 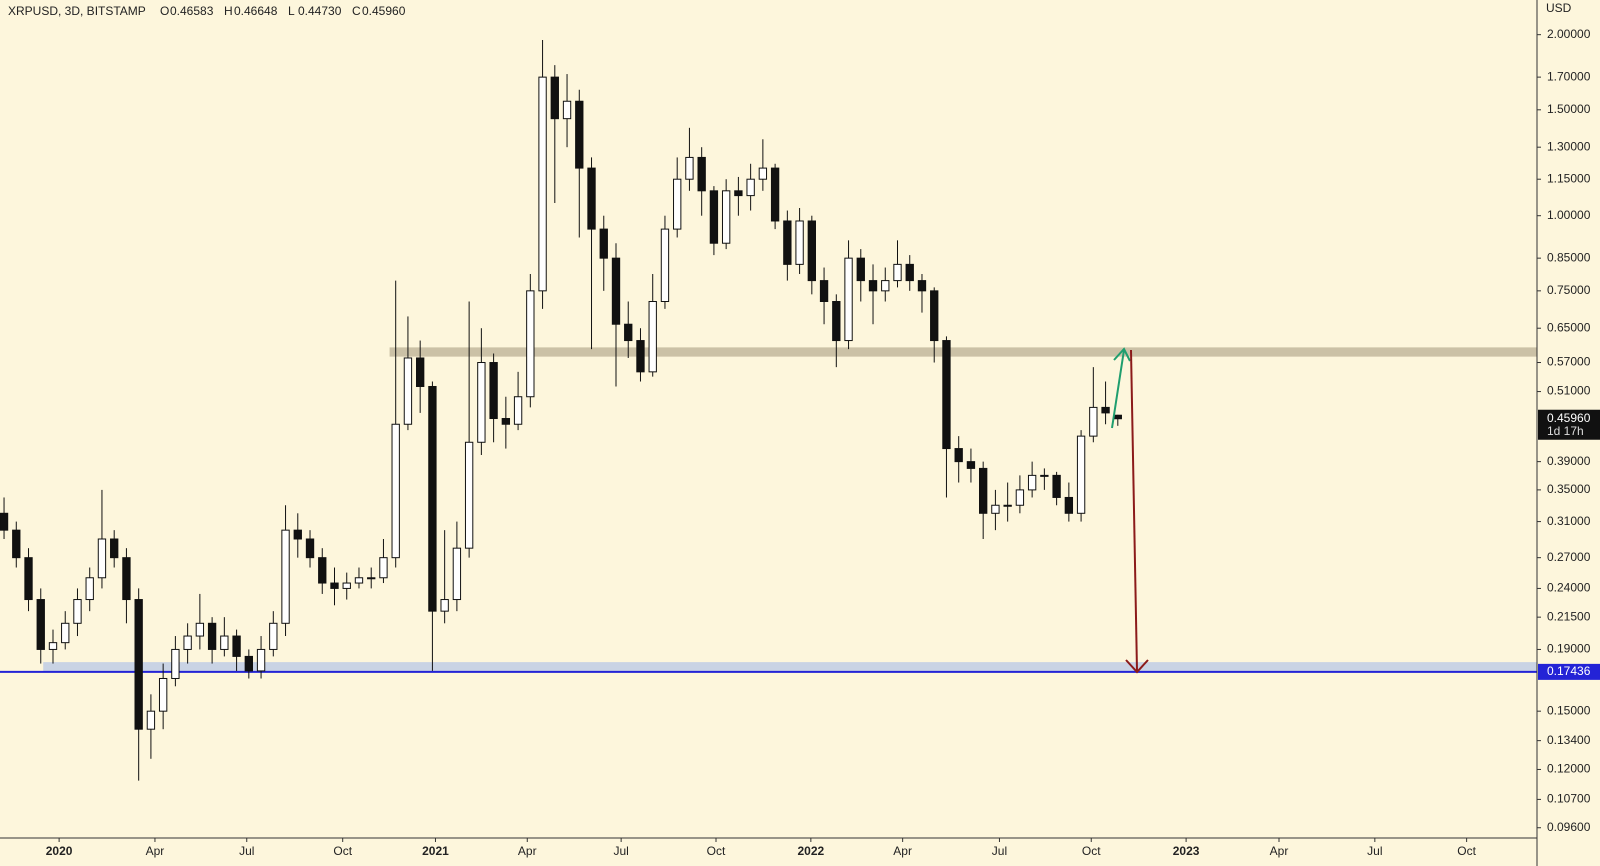 I want to click on price-axis-unit: USD, so click(x=1559, y=8).